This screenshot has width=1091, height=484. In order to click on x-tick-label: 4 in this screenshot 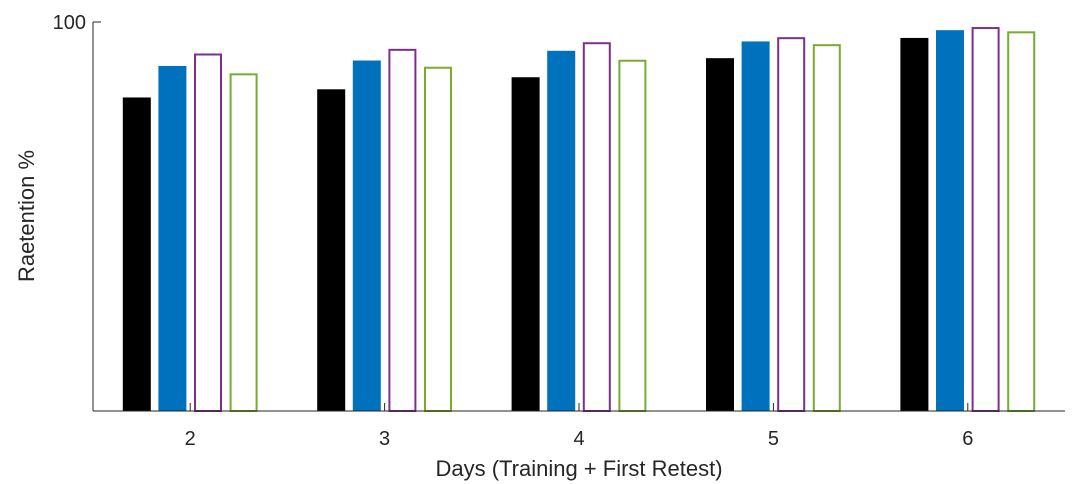, I will do `click(578, 439)`.